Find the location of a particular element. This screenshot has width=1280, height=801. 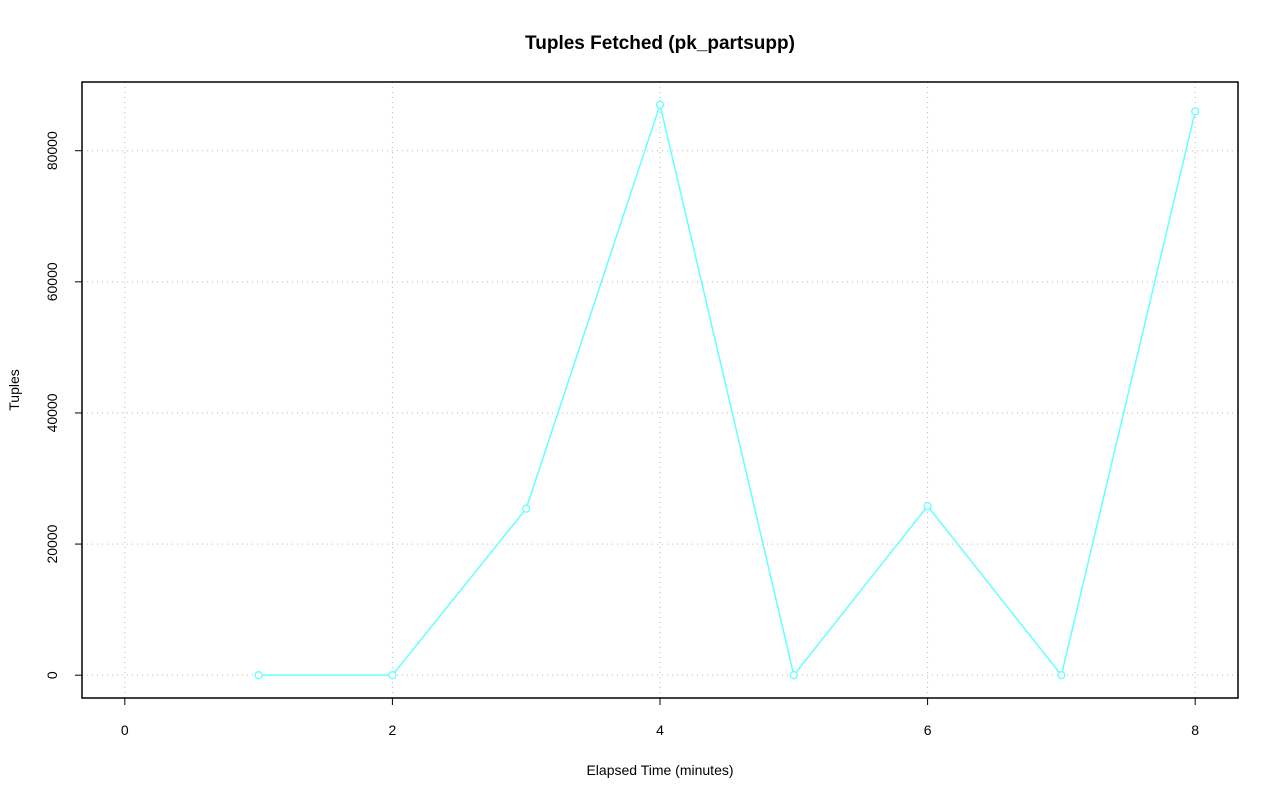

x-tick-label: 4 is located at coordinates (660, 730).